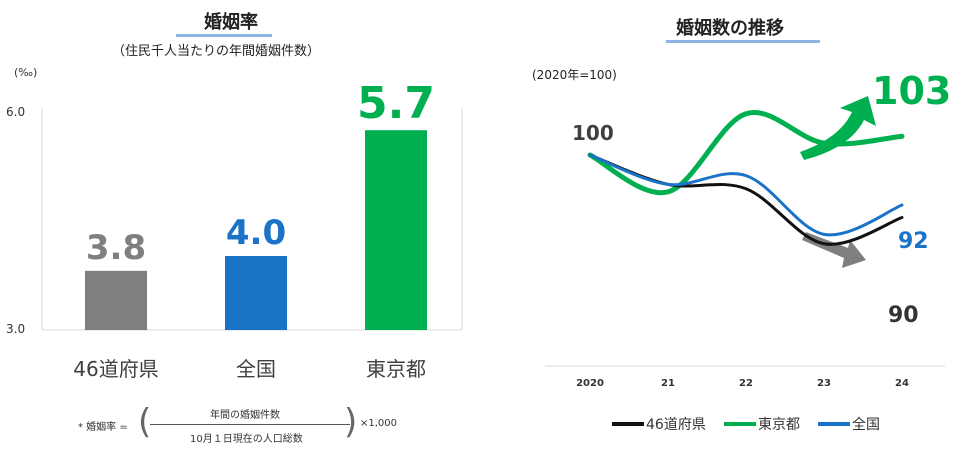  I want to click on right-chart-subtitle: (2020年=100), so click(574, 75).